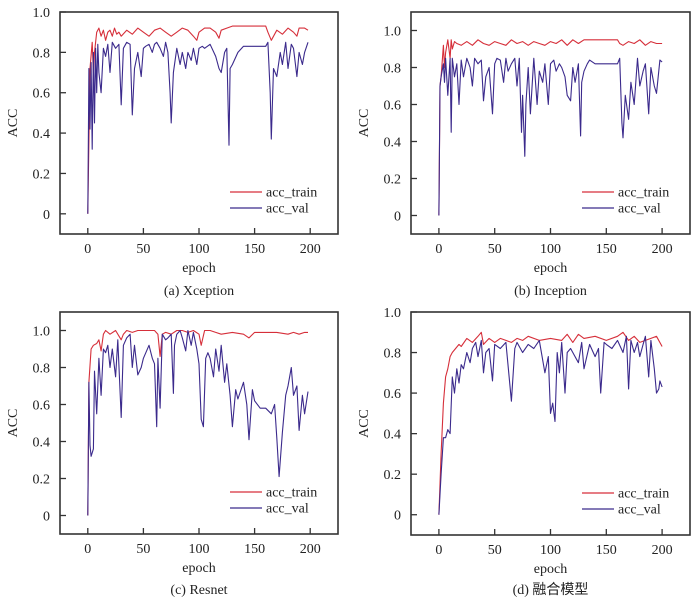  What do you see at coordinates (550, 291) in the screenshot?
I see `subplot-caption: (b) Inception` at bounding box center [550, 291].